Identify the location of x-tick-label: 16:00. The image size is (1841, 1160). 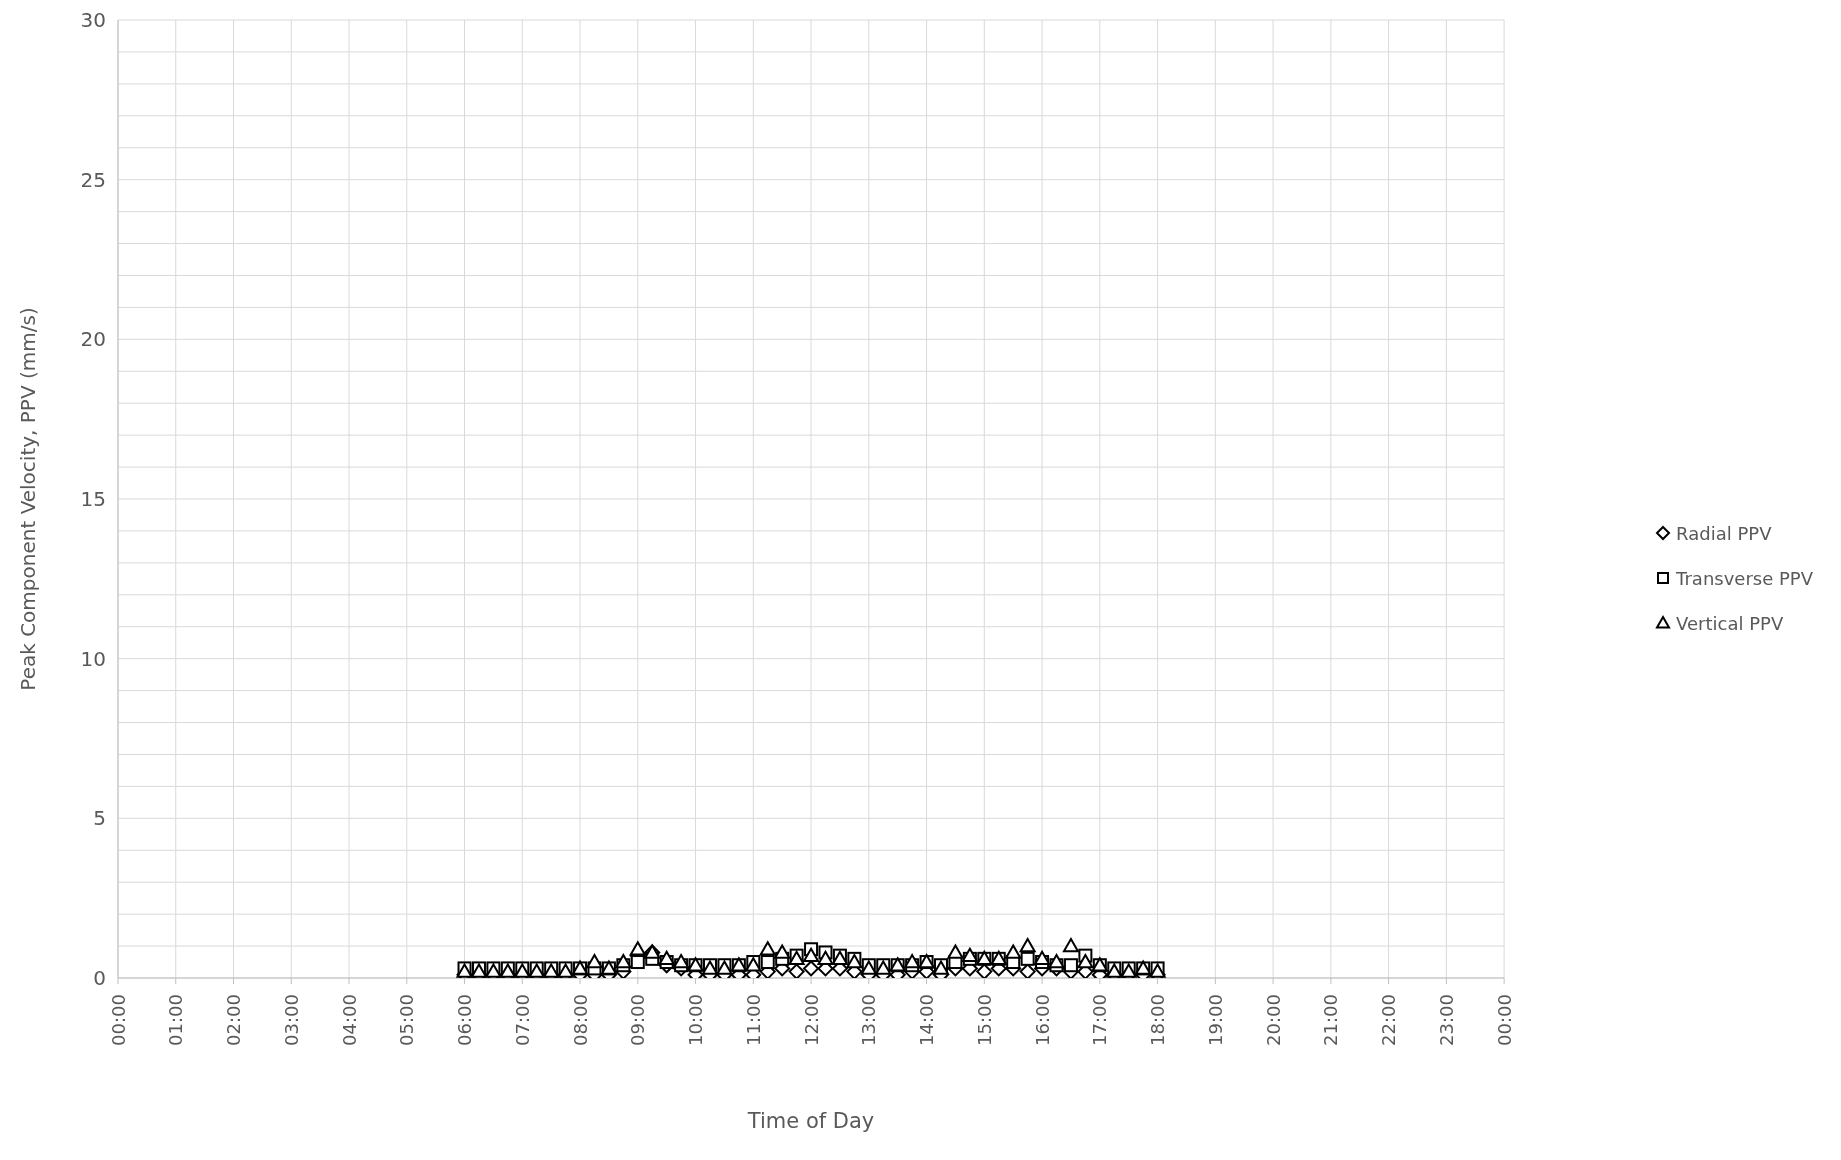
(1042, 1020).